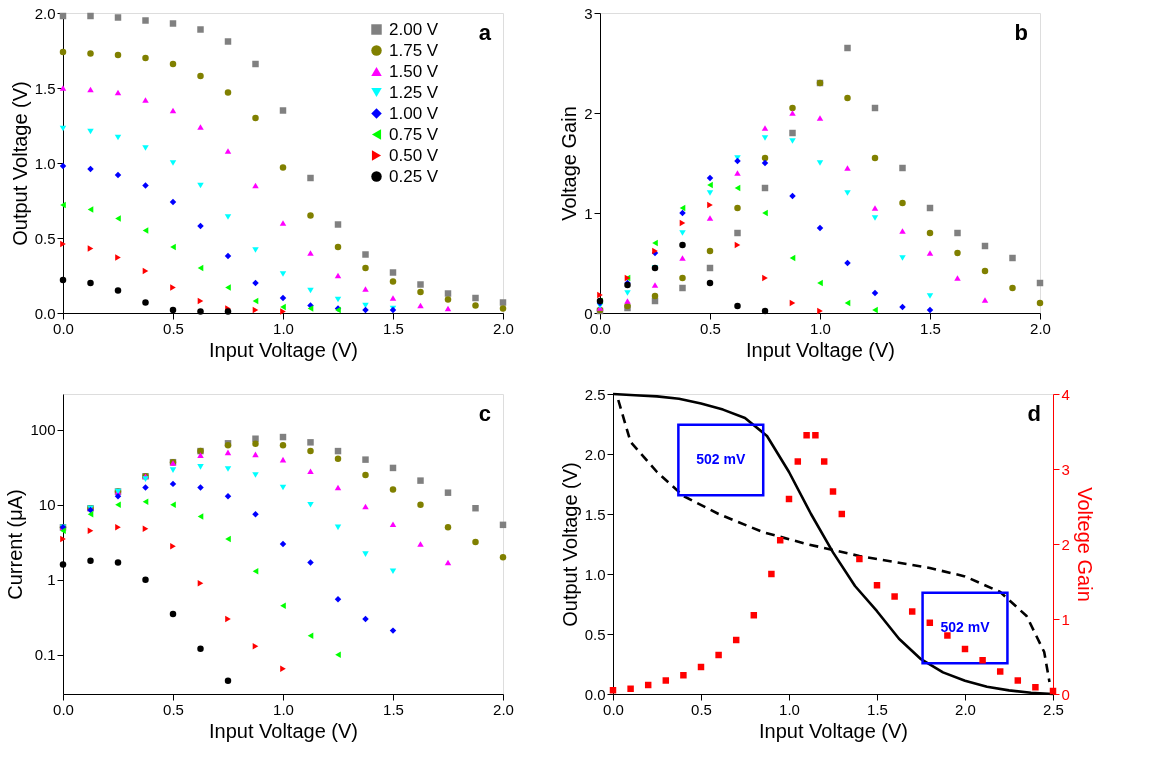 This screenshot has width=1166, height=775. I want to click on y-tick-label: 2, so click(588, 113).